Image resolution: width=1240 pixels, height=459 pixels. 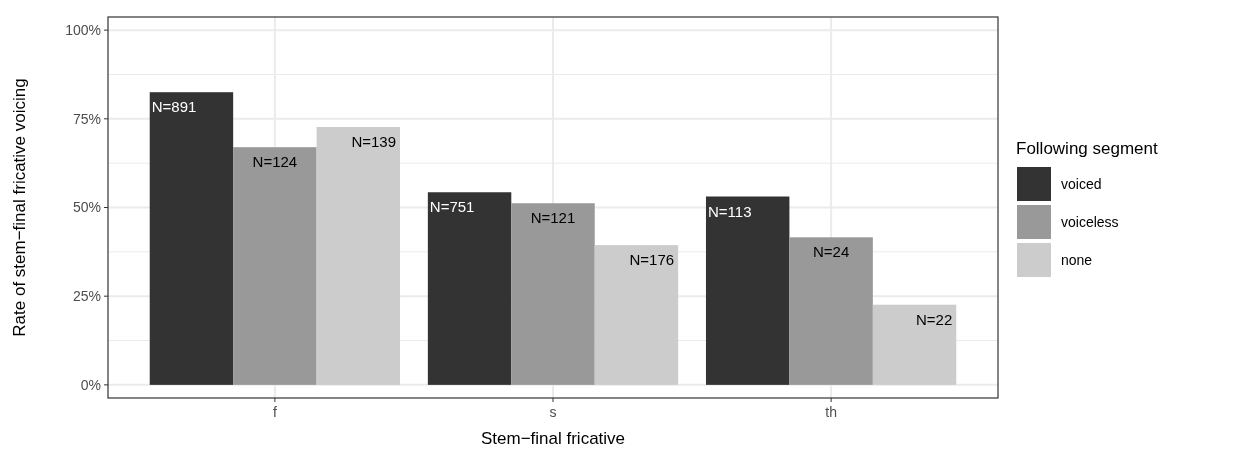 I want to click on annotation: N=139, so click(x=374, y=141).